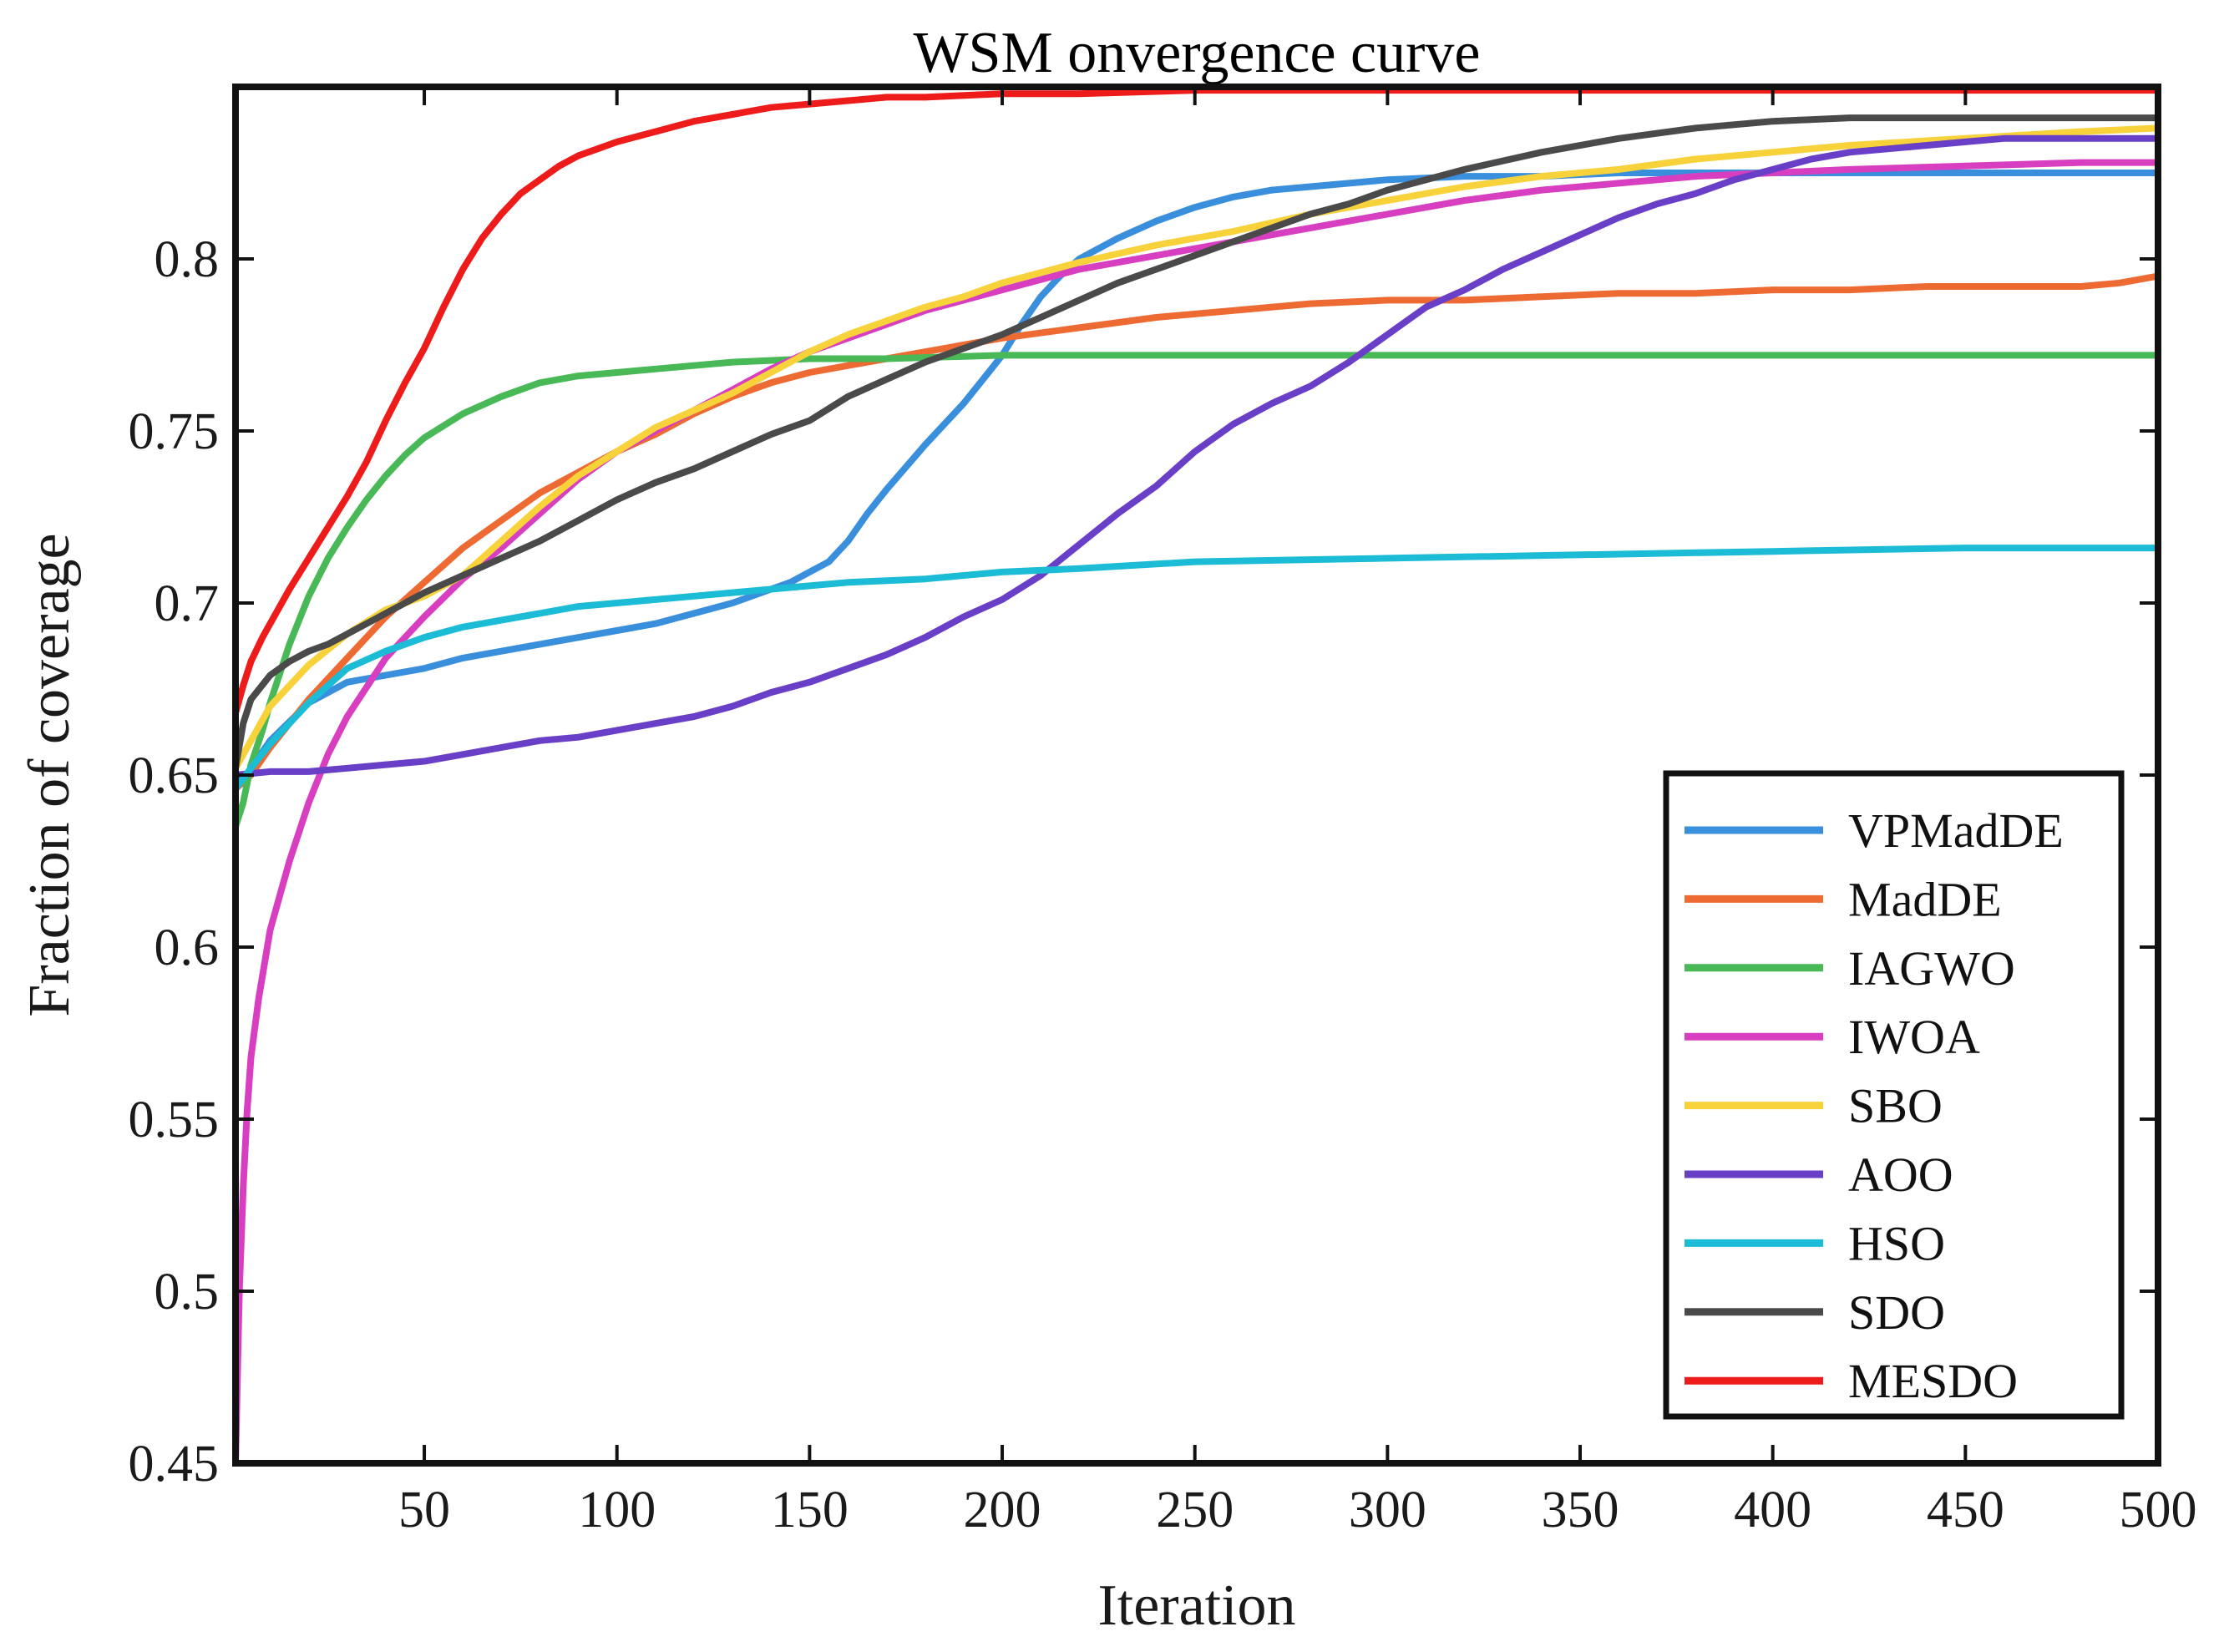  What do you see at coordinates (1956, 830) in the screenshot?
I see `legend-label-vpmadde: VPMadDE` at bounding box center [1956, 830].